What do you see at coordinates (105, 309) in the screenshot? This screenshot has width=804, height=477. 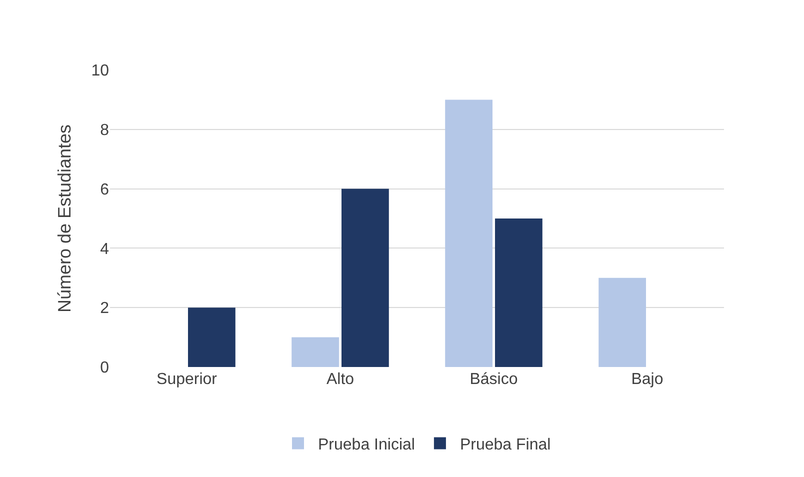 I see `y-tick-label: 2` at bounding box center [105, 309].